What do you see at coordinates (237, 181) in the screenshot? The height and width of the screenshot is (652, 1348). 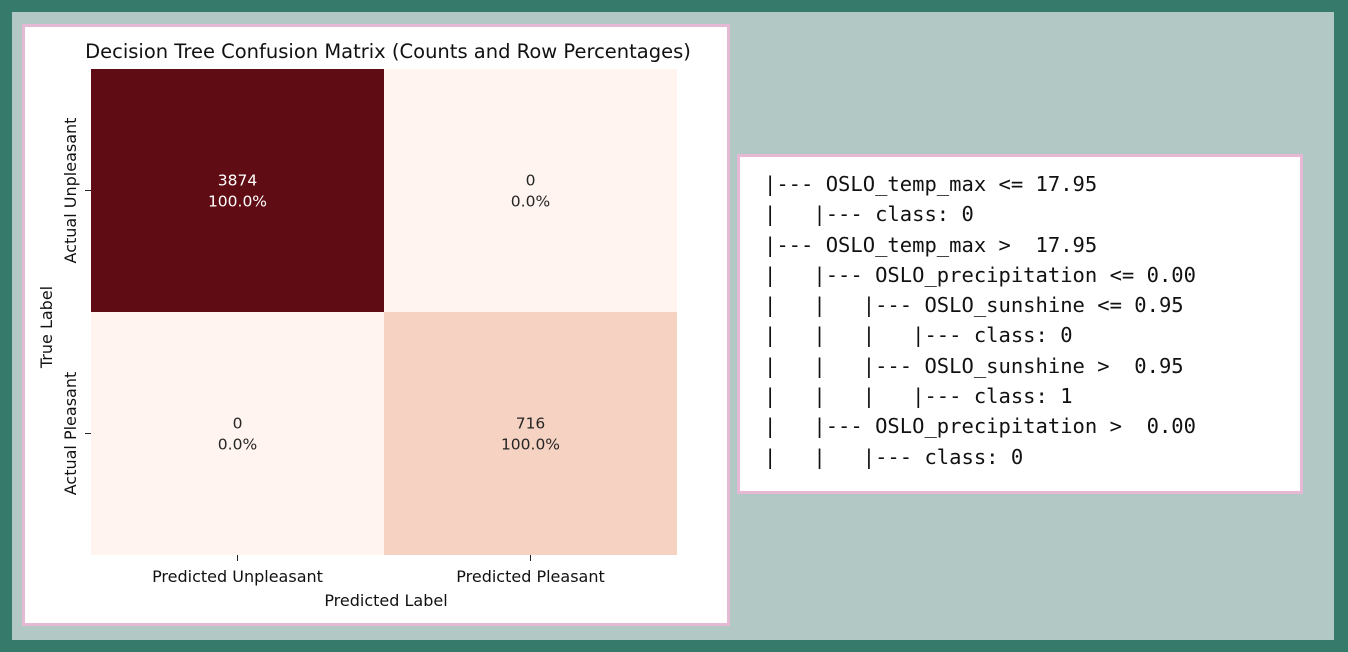 I see `cell-count-label: 3874` at bounding box center [237, 181].